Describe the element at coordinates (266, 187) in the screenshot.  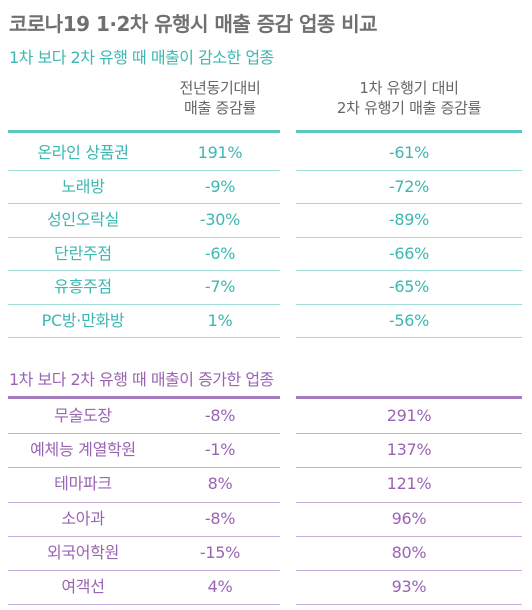
I see `table-row: 노래방 -9% -72%` at that location.